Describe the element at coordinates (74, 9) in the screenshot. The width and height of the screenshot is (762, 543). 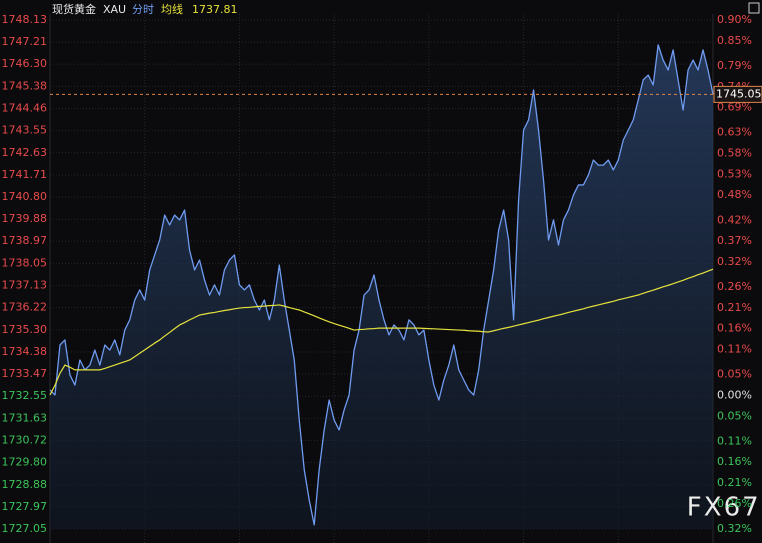
I see `chart-title: 现货黄金` at that location.